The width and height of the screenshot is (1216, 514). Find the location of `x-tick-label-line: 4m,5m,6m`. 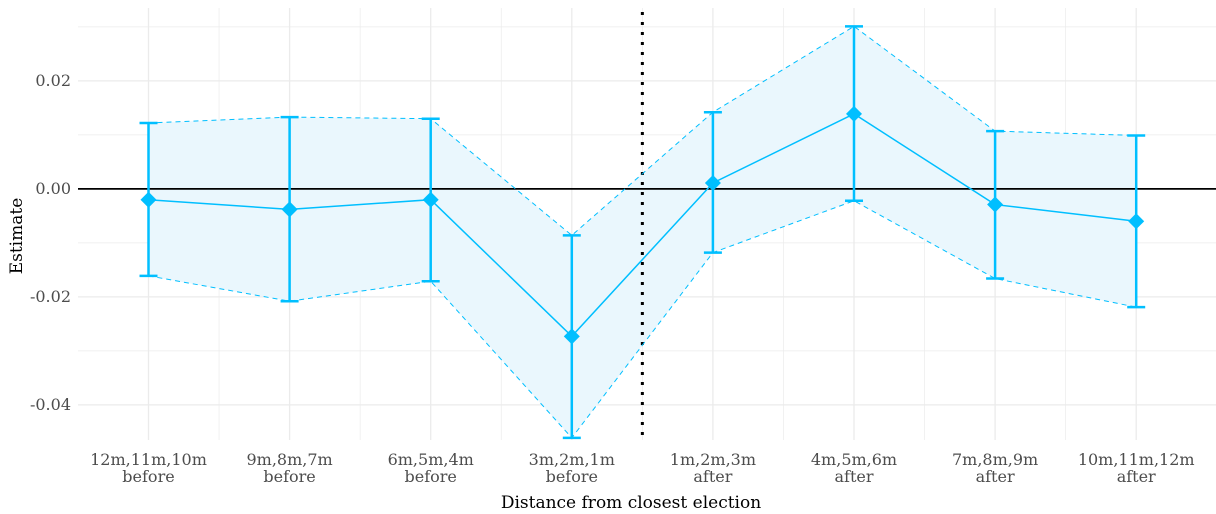

x-tick-label-line: 4m,5m,6m is located at coordinates (854, 459).